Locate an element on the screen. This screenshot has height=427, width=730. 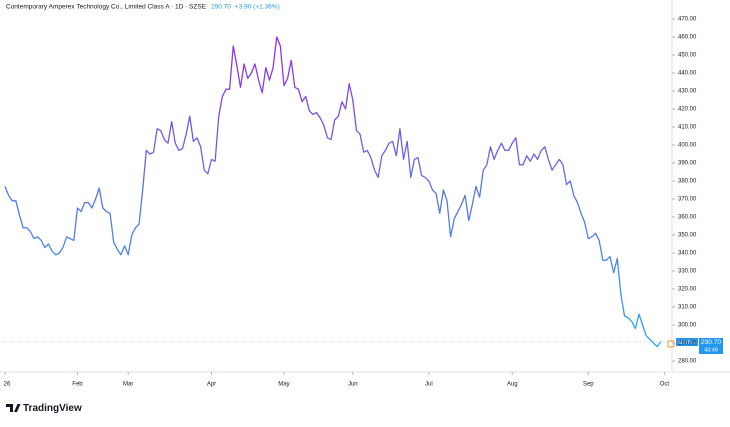
y-tick-label: 370.00 is located at coordinates (687, 200).